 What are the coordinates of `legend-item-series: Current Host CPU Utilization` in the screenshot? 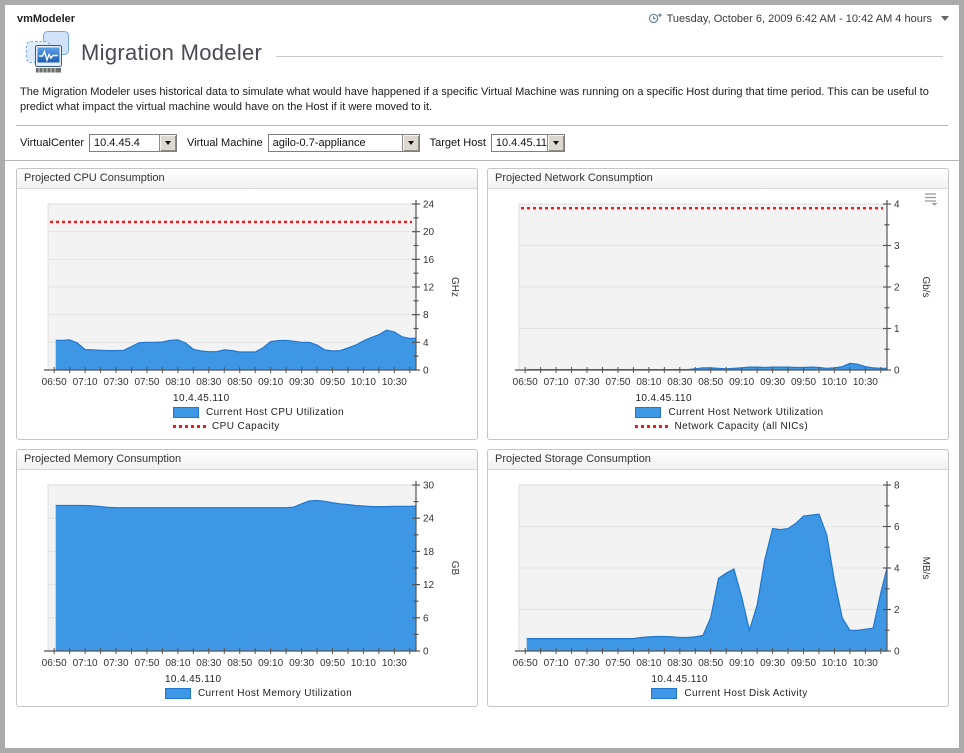 It's located at (258, 412).